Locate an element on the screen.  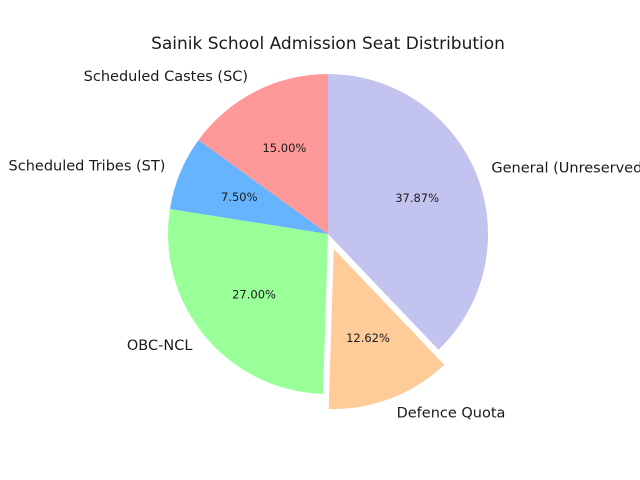
slice-label-scheduled-castes-sc: Scheduled Castes (SC) is located at coordinates (166, 77).